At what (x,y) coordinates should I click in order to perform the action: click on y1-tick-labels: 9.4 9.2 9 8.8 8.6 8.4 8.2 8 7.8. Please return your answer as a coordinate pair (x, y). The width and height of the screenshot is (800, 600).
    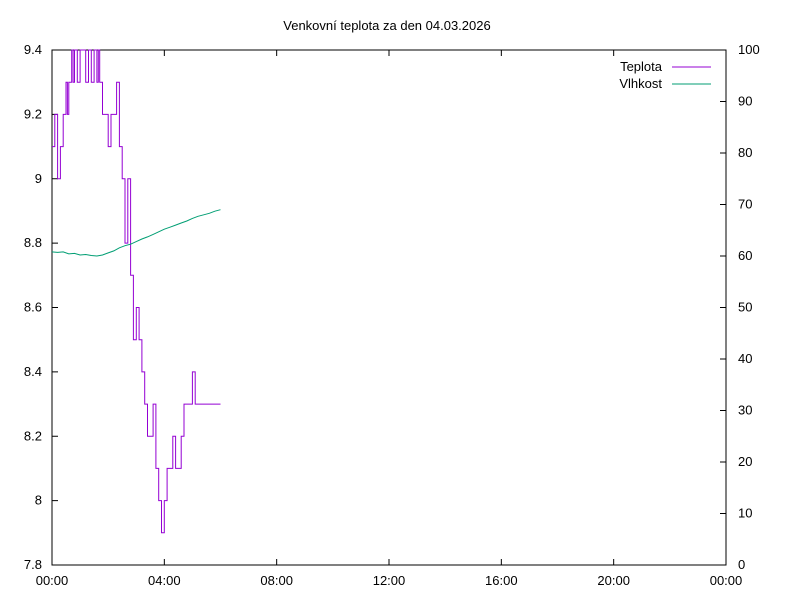
    Looking at the image, I should click on (33, 307).